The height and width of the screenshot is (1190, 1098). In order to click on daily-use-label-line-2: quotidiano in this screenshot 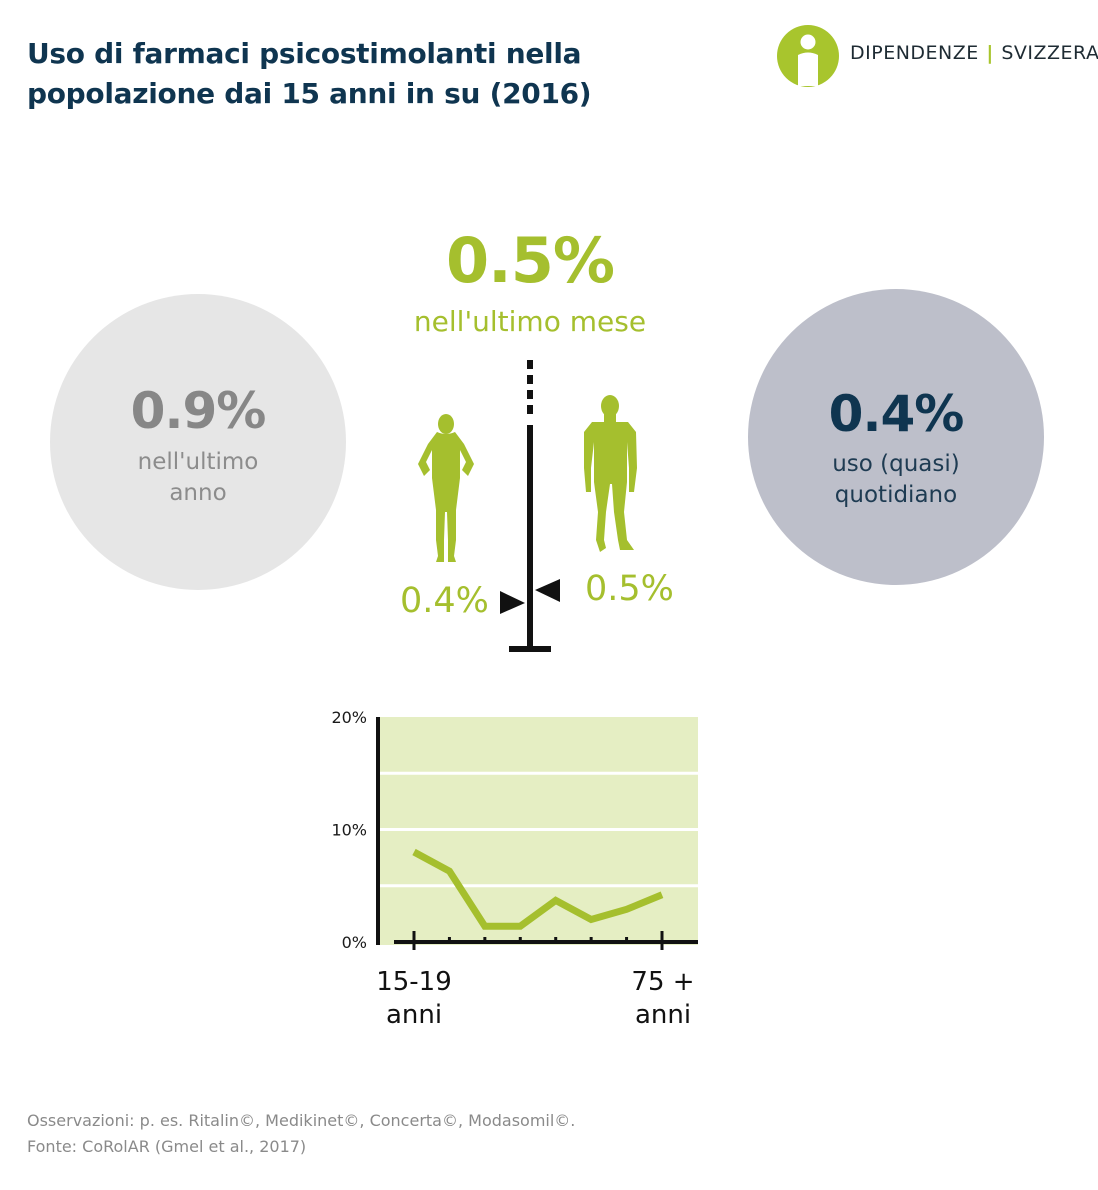, I will do `click(896, 495)`.